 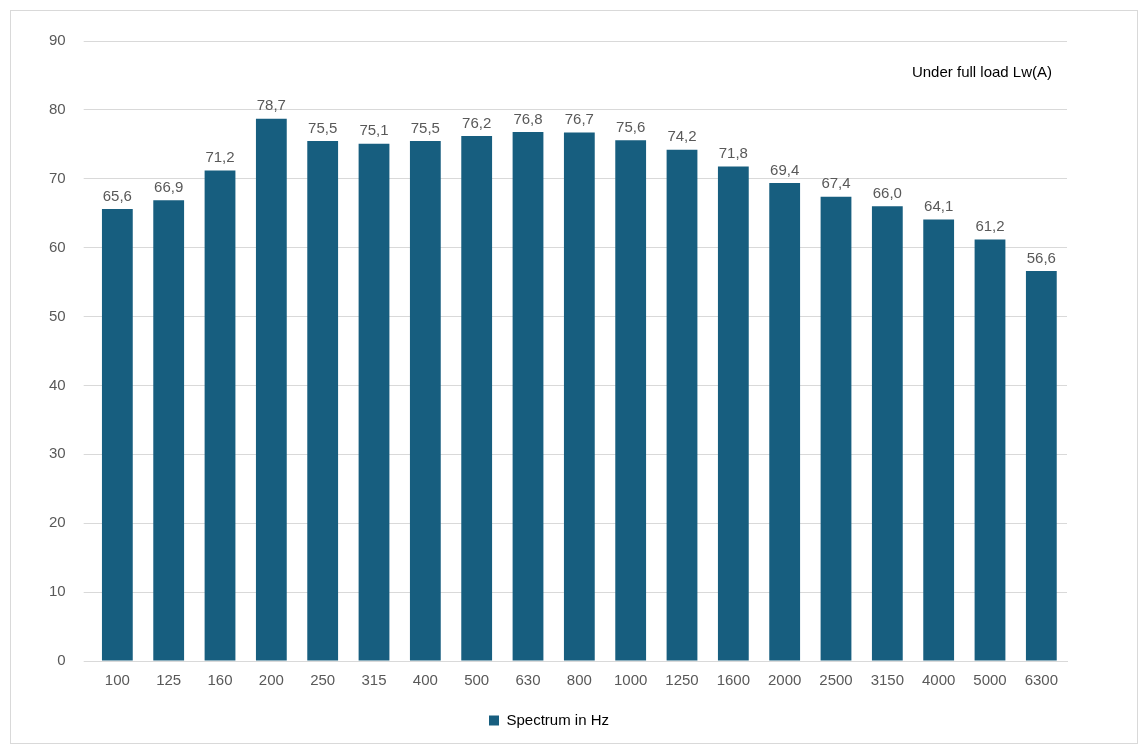 What do you see at coordinates (1041, 257) in the screenshot?
I see `data-label: 56,6` at bounding box center [1041, 257].